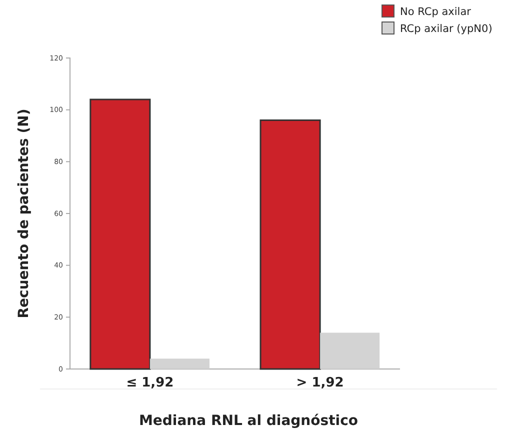 This screenshot has height=440, width=517. What do you see at coordinates (24, 213) in the screenshot?
I see `y-axis-title: Recuento de pacientes (N)` at bounding box center [24, 213].